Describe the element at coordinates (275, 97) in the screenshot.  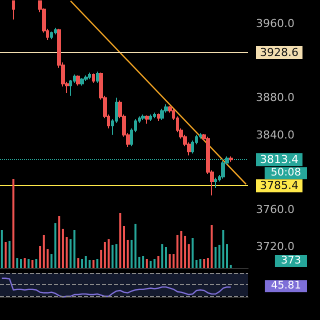
I see `y-tick-label: 3880.0` at that location.